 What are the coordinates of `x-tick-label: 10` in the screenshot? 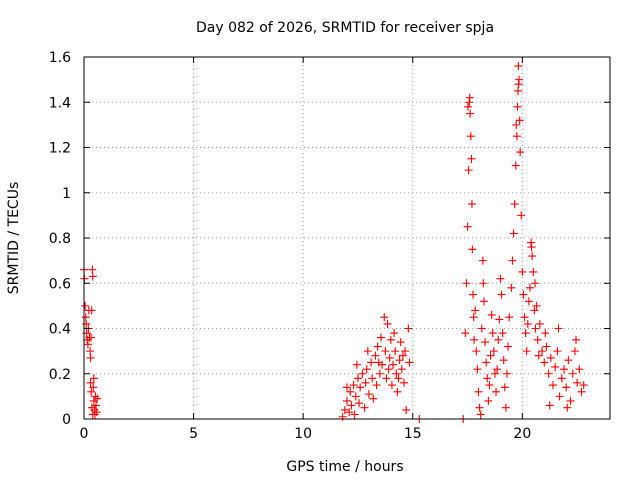 It's located at (303, 434).